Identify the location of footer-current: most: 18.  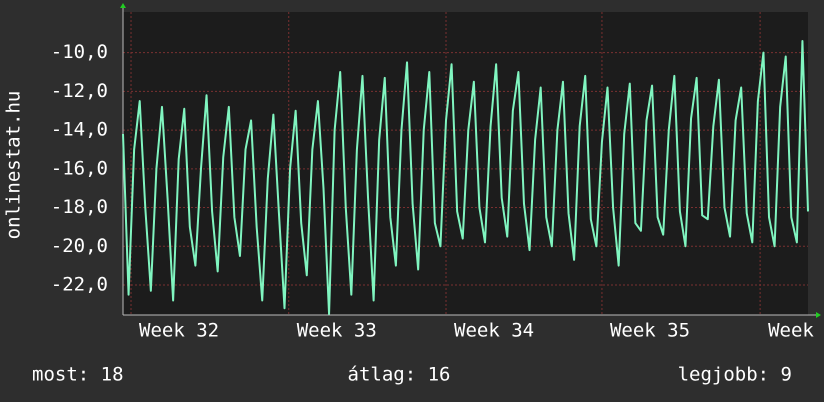
(78, 375).